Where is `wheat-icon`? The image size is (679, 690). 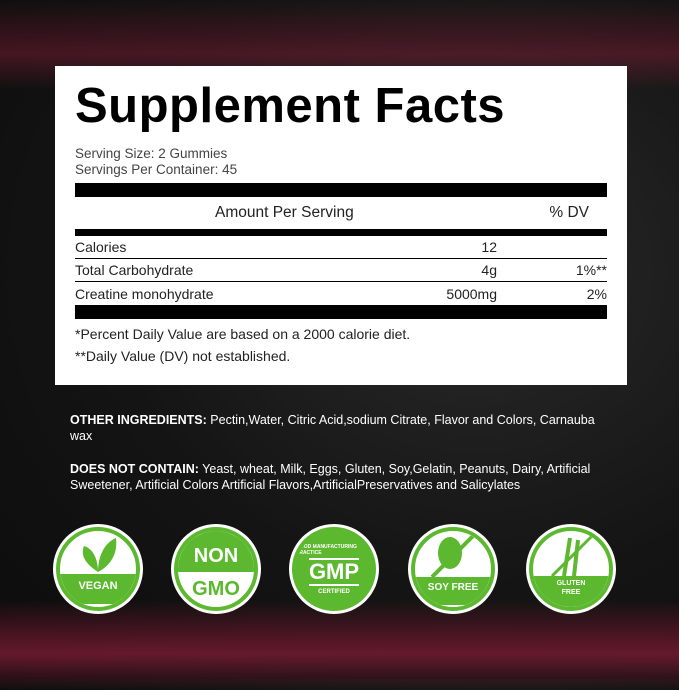 wheat-icon is located at coordinates (573, 554).